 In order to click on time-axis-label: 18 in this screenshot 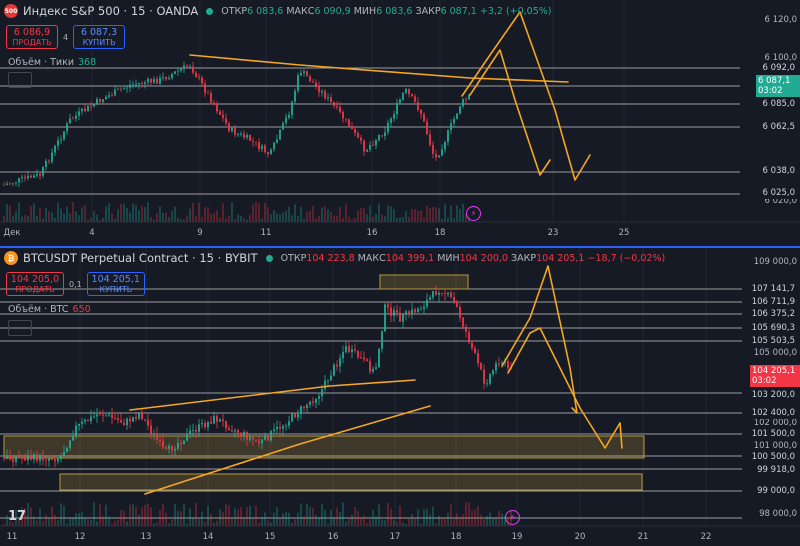, I will do `click(456, 537)`.